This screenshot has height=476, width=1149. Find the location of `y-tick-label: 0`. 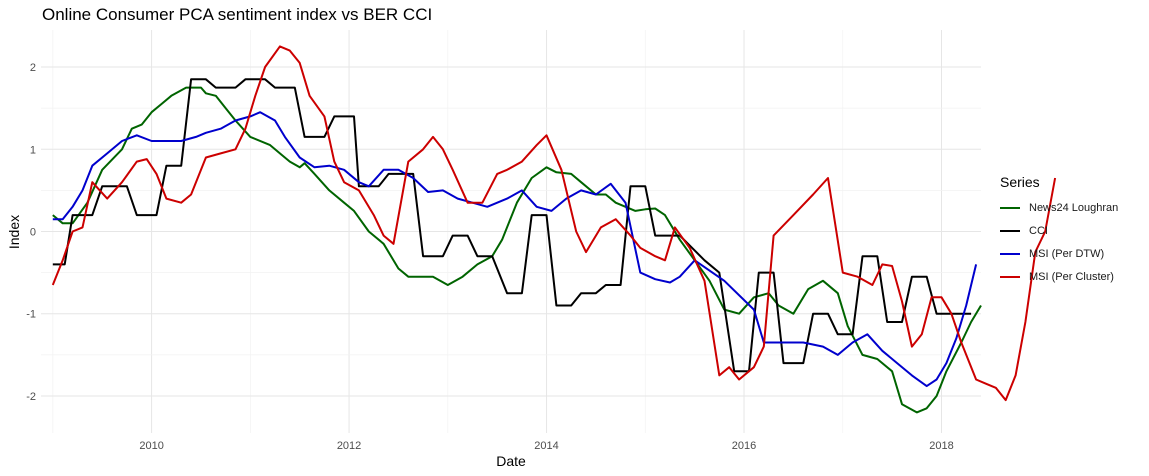

y-tick-label: 0 is located at coordinates (33, 233).